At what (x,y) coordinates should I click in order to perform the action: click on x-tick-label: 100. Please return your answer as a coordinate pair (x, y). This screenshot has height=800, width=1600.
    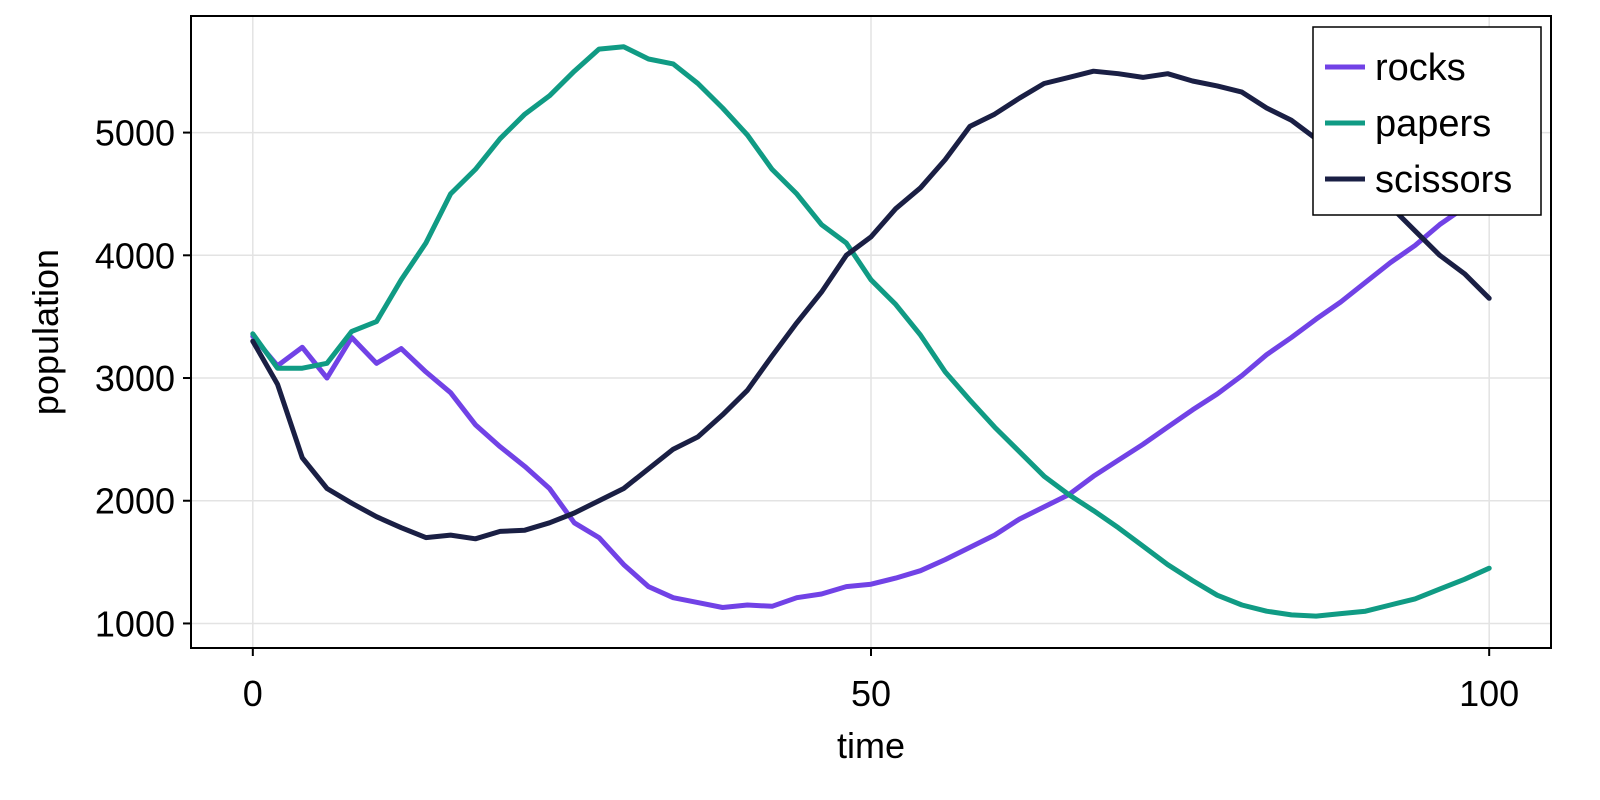
    Looking at the image, I should click on (1489, 693).